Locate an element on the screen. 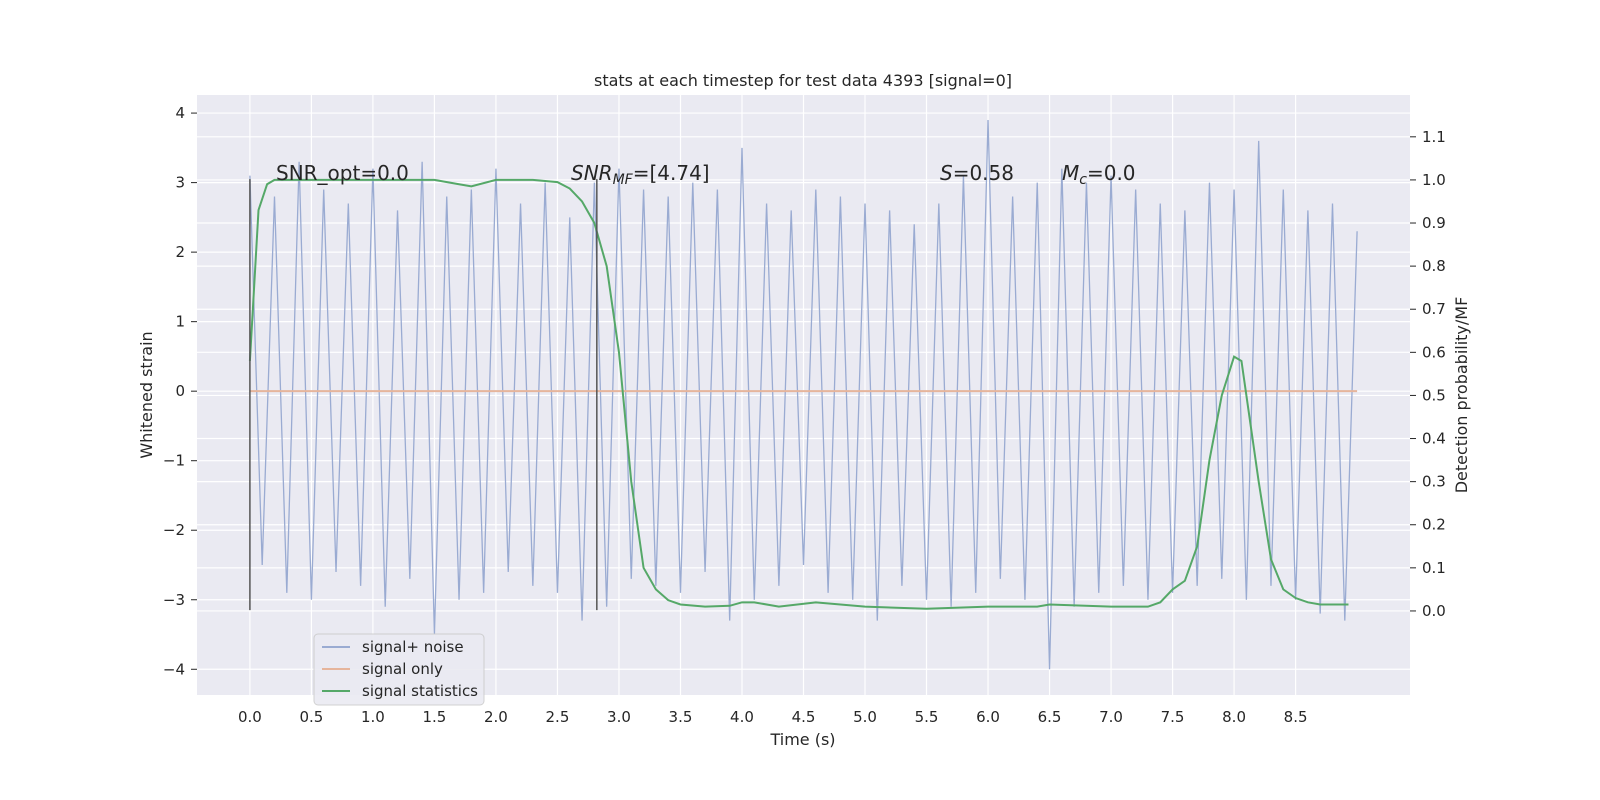  x-tick-label: 6.5 is located at coordinates (1050, 717).